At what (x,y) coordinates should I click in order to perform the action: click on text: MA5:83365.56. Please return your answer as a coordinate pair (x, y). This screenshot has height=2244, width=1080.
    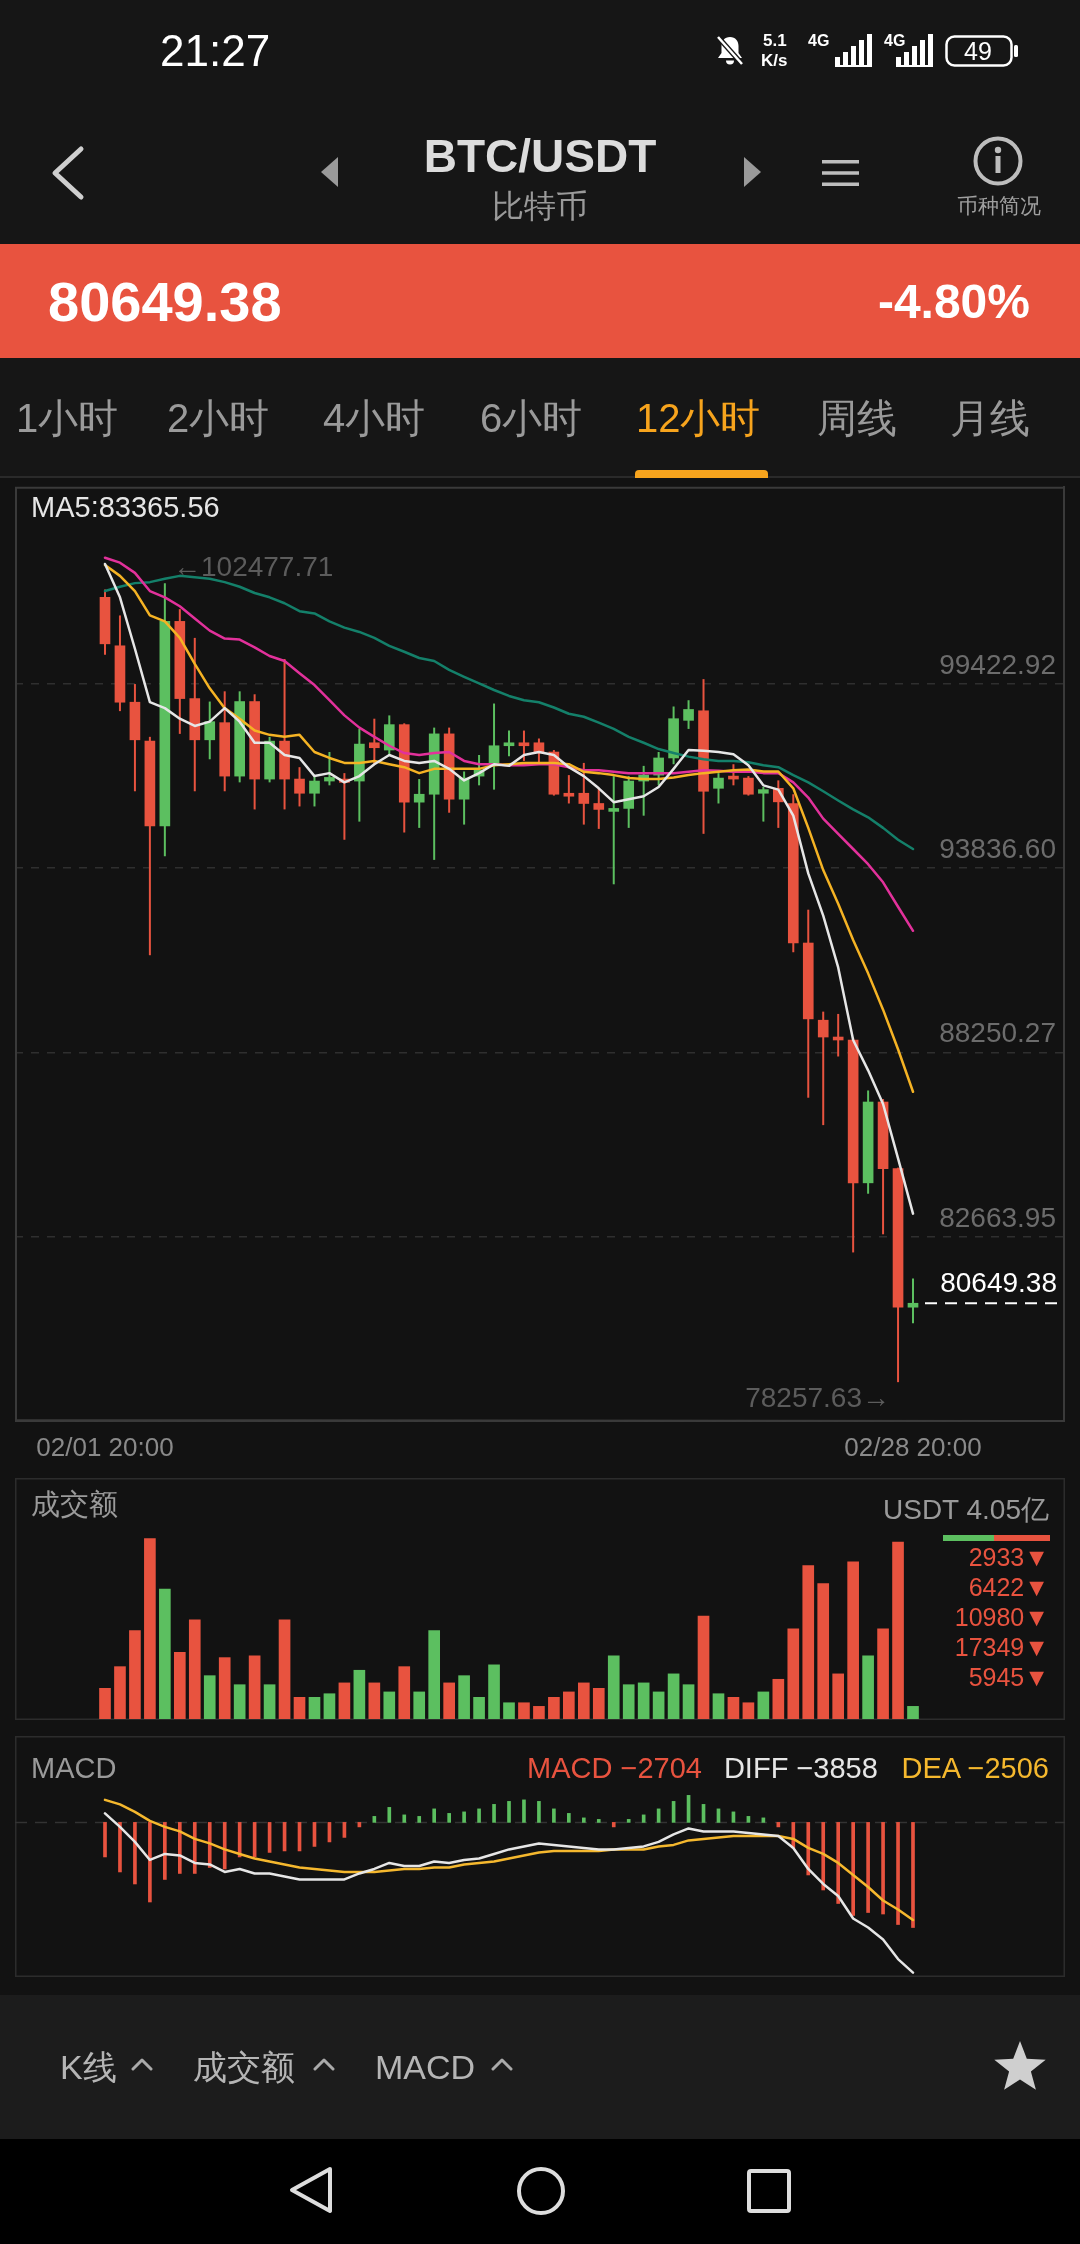
    Looking at the image, I should click on (125, 507).